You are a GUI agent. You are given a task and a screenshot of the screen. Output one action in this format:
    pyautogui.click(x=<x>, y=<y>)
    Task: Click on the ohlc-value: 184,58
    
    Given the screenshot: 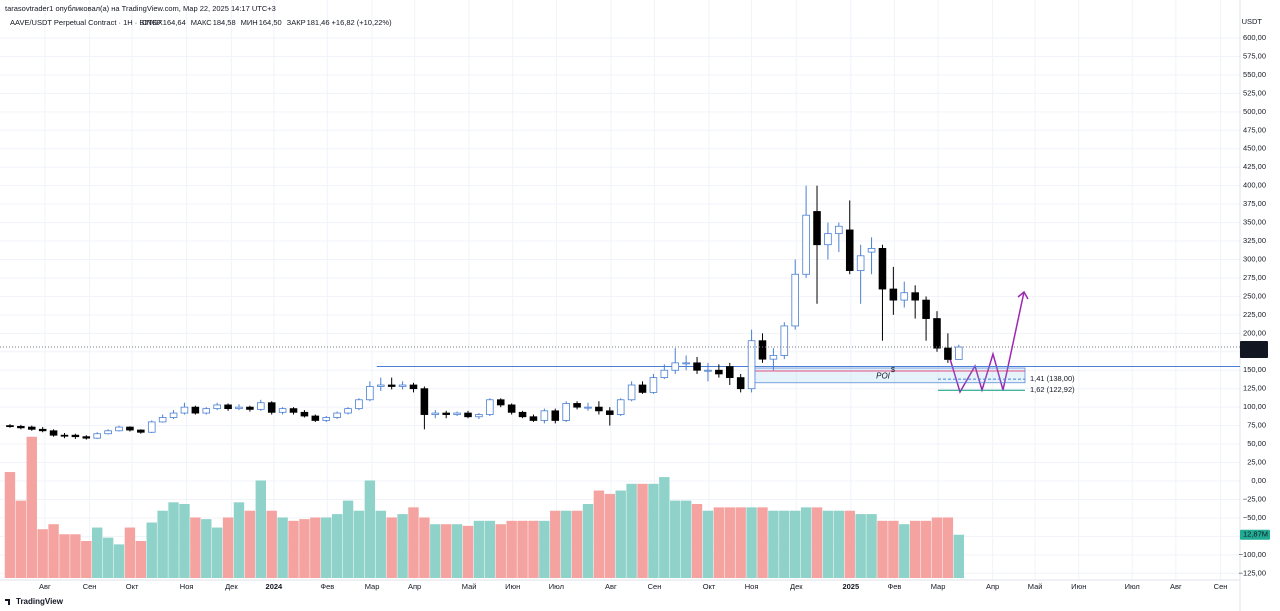 What is the action you would take?
    pyautogui.click(x=224, y=22)
    